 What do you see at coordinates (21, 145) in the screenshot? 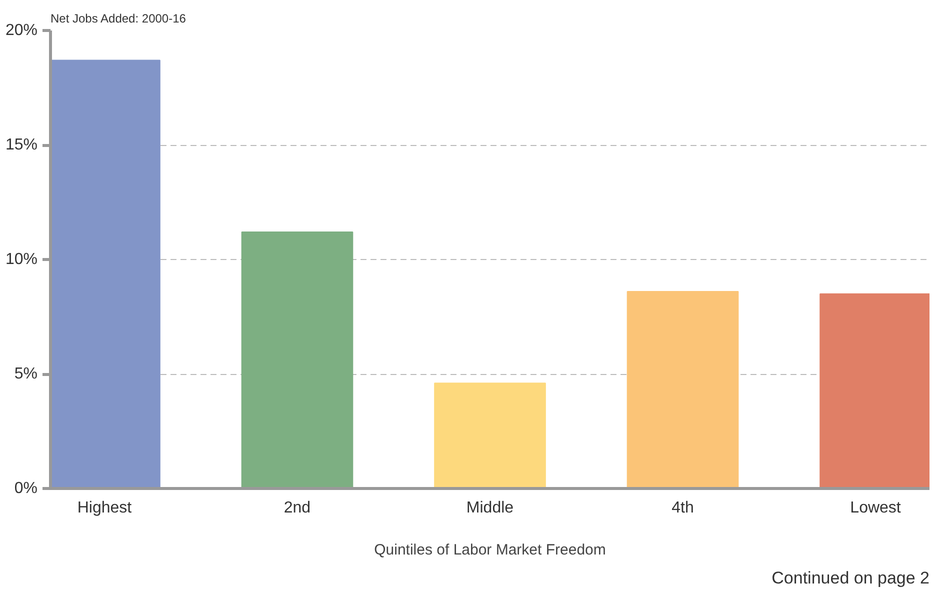
I see `y-tick-label: 15%` at bounding box center [21, 145].